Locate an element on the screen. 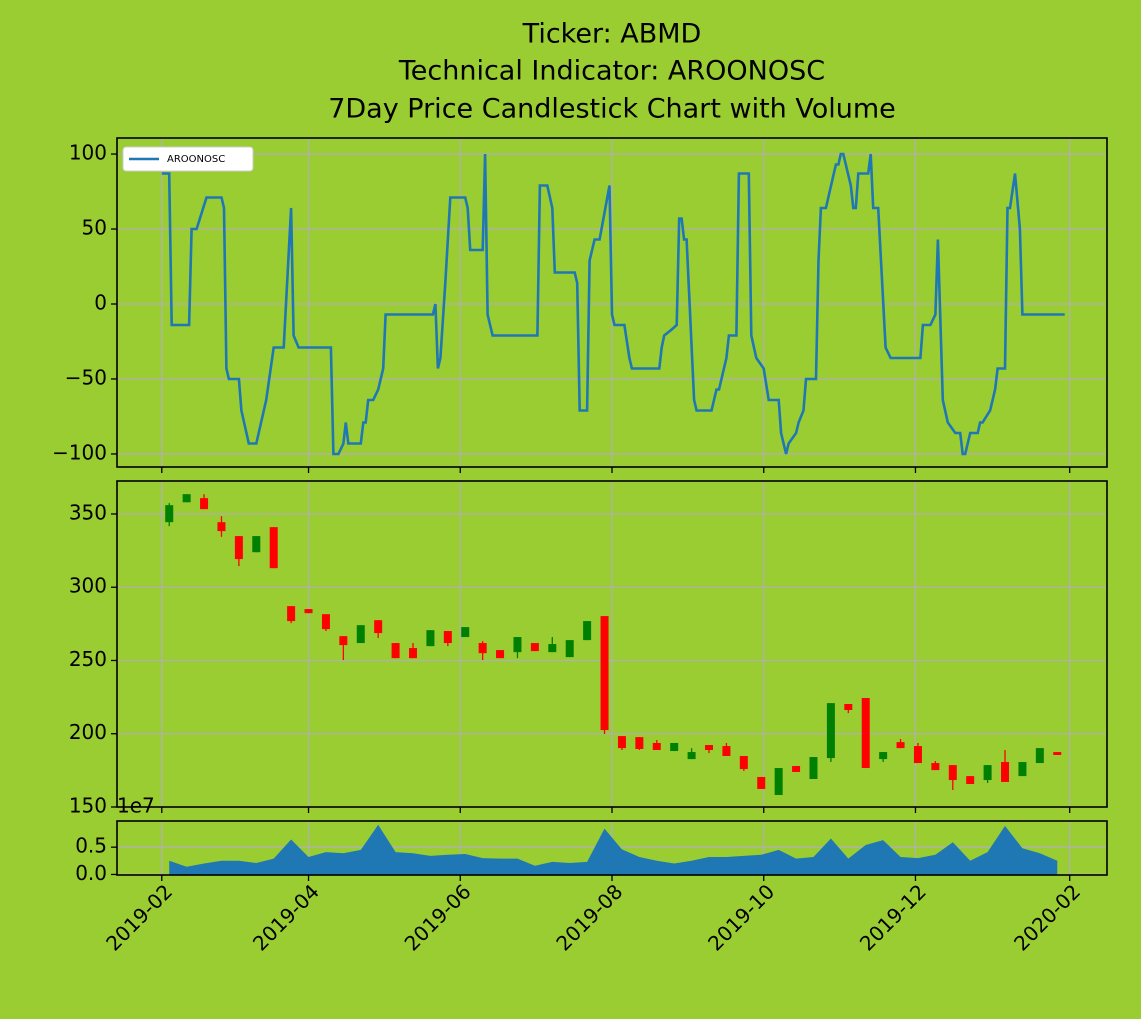 The height and width of the screenshot is (1019, 1141). plot-frame is located at coordinates (612, 848).